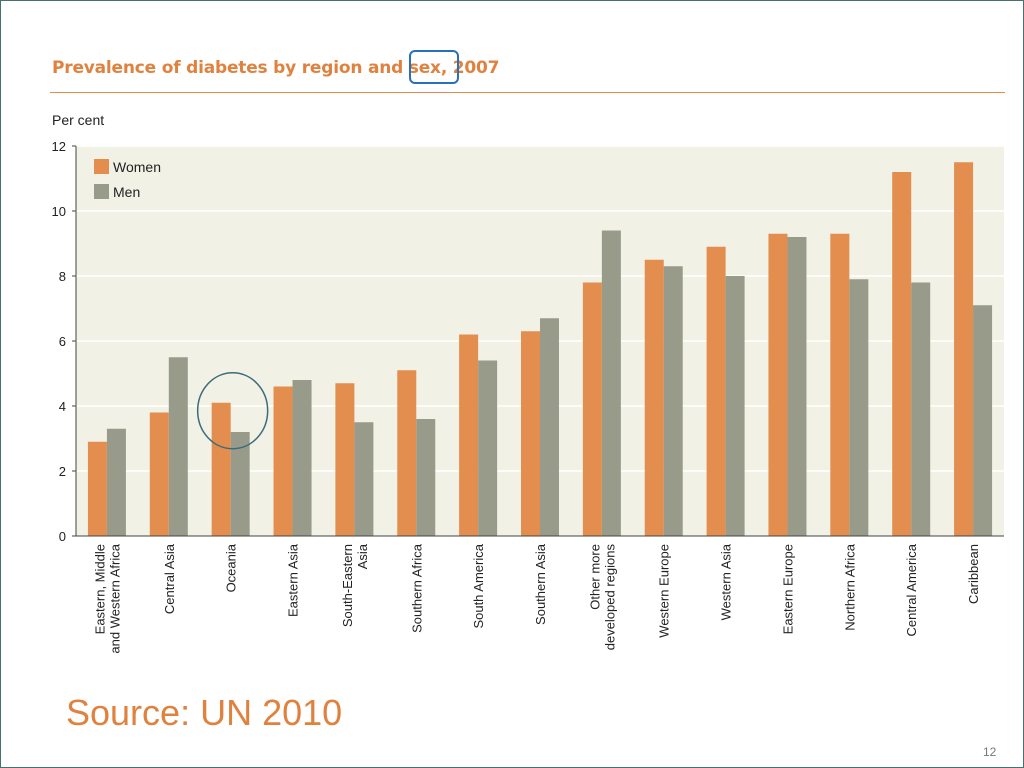 The image size is (1024, 768). I want to click on x-tick-label-line: South America, so click(478, 585).